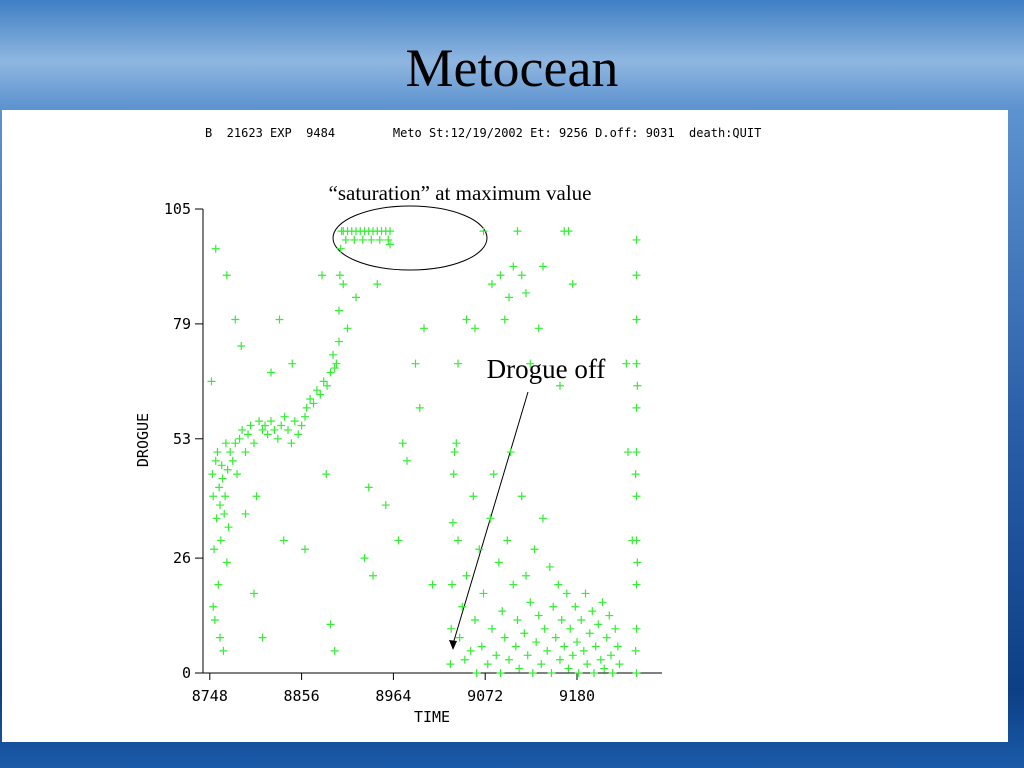 The image size is (1024, 768). What do you see at coordinates (460, 193) in the screenshot?
I see `annotation: “saturation” at maximum value` at bounding box center [460, 193].